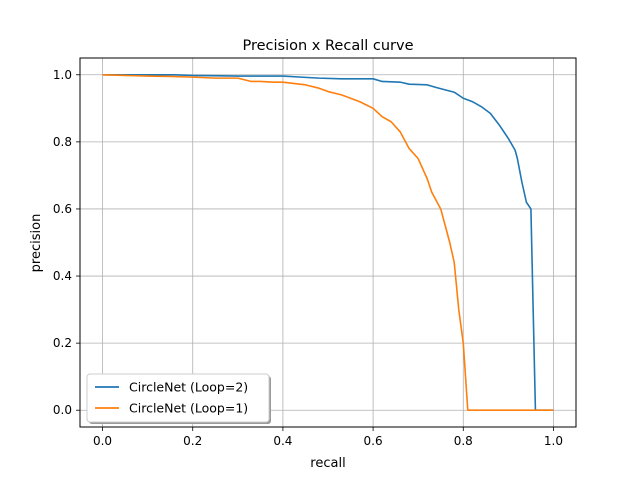 The image size is (640, 480). What do you see at coordinates (62, 209) in the screenshot?
I see `y-tick-label: 0.6` at bounding box center [62, 209].